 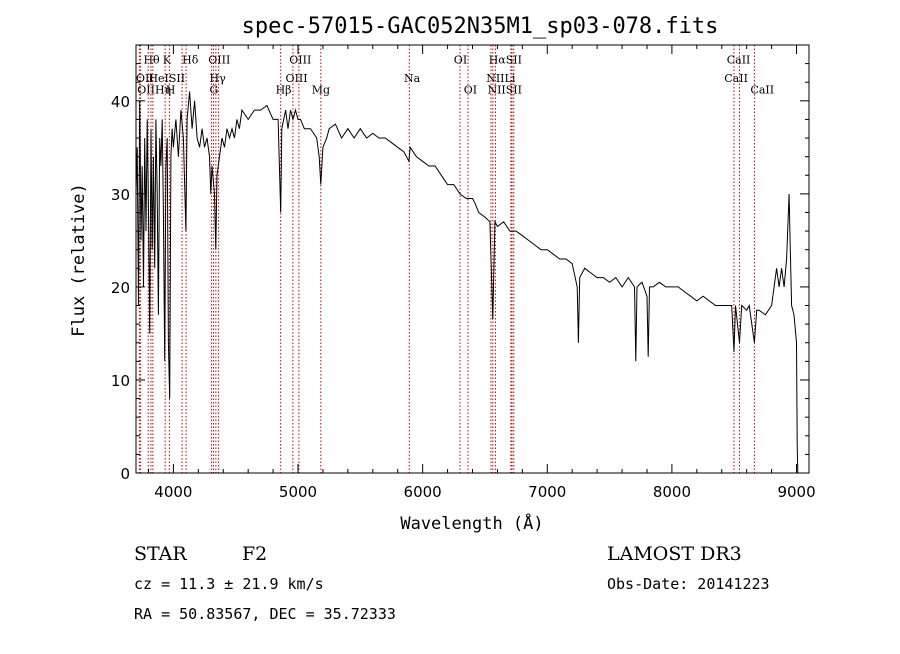 I want to click on x-tick-label: 7000, so click(x=547, y=492).